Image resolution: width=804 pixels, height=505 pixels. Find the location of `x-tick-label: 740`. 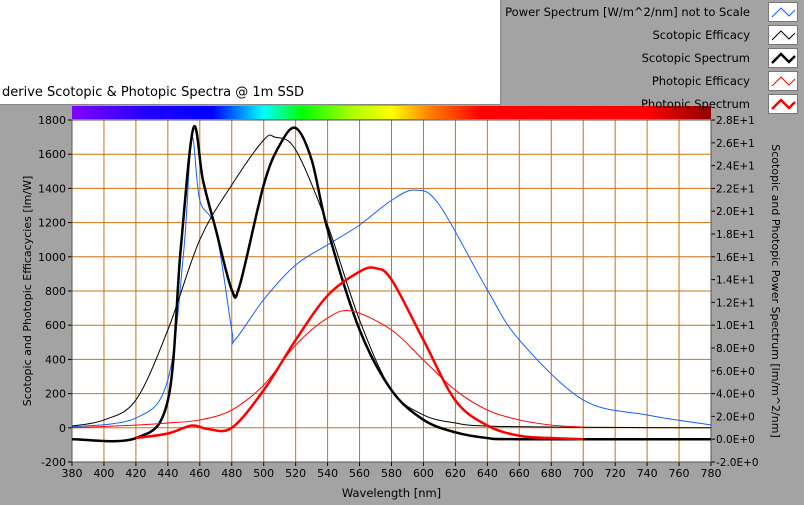

x-tick-label: 740 is located at coordinates (647, 473).